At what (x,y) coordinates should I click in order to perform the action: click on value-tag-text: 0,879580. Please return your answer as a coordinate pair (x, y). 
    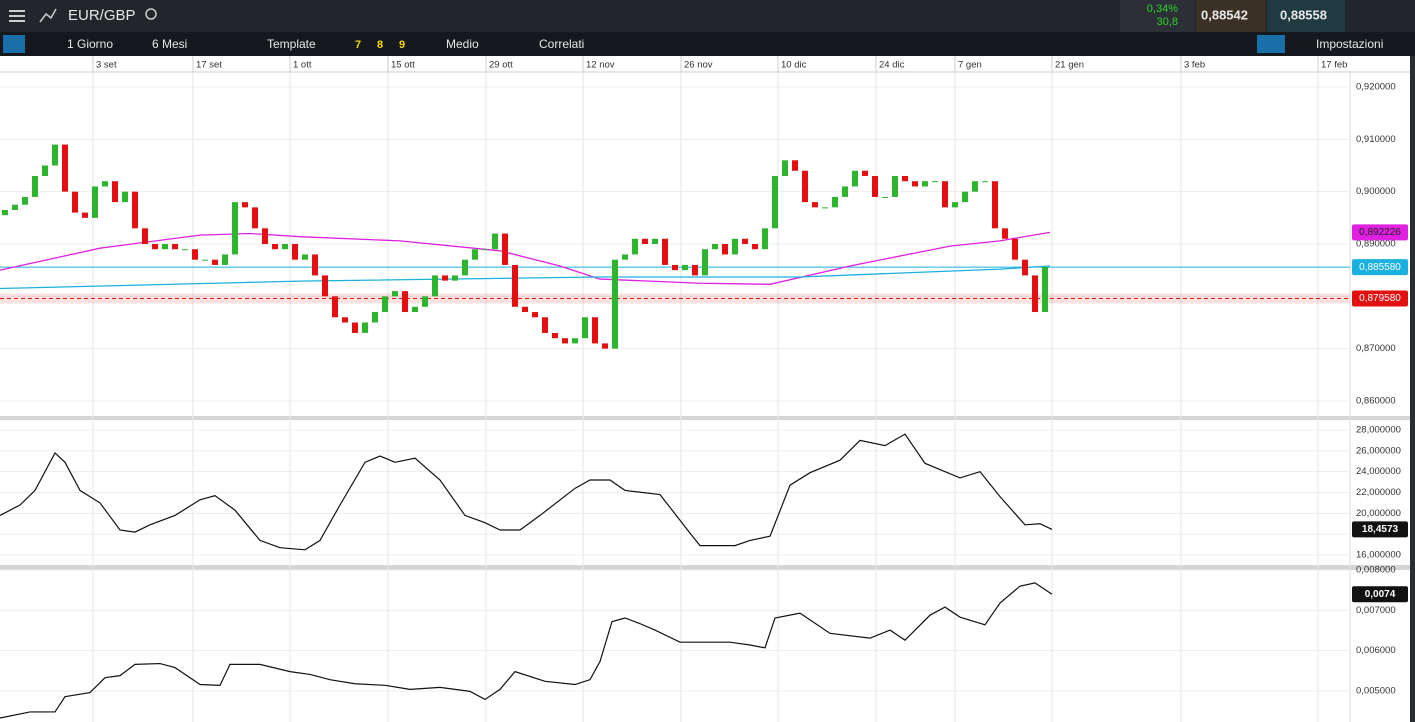
    Looking at the image, I should click on (1380, 298).